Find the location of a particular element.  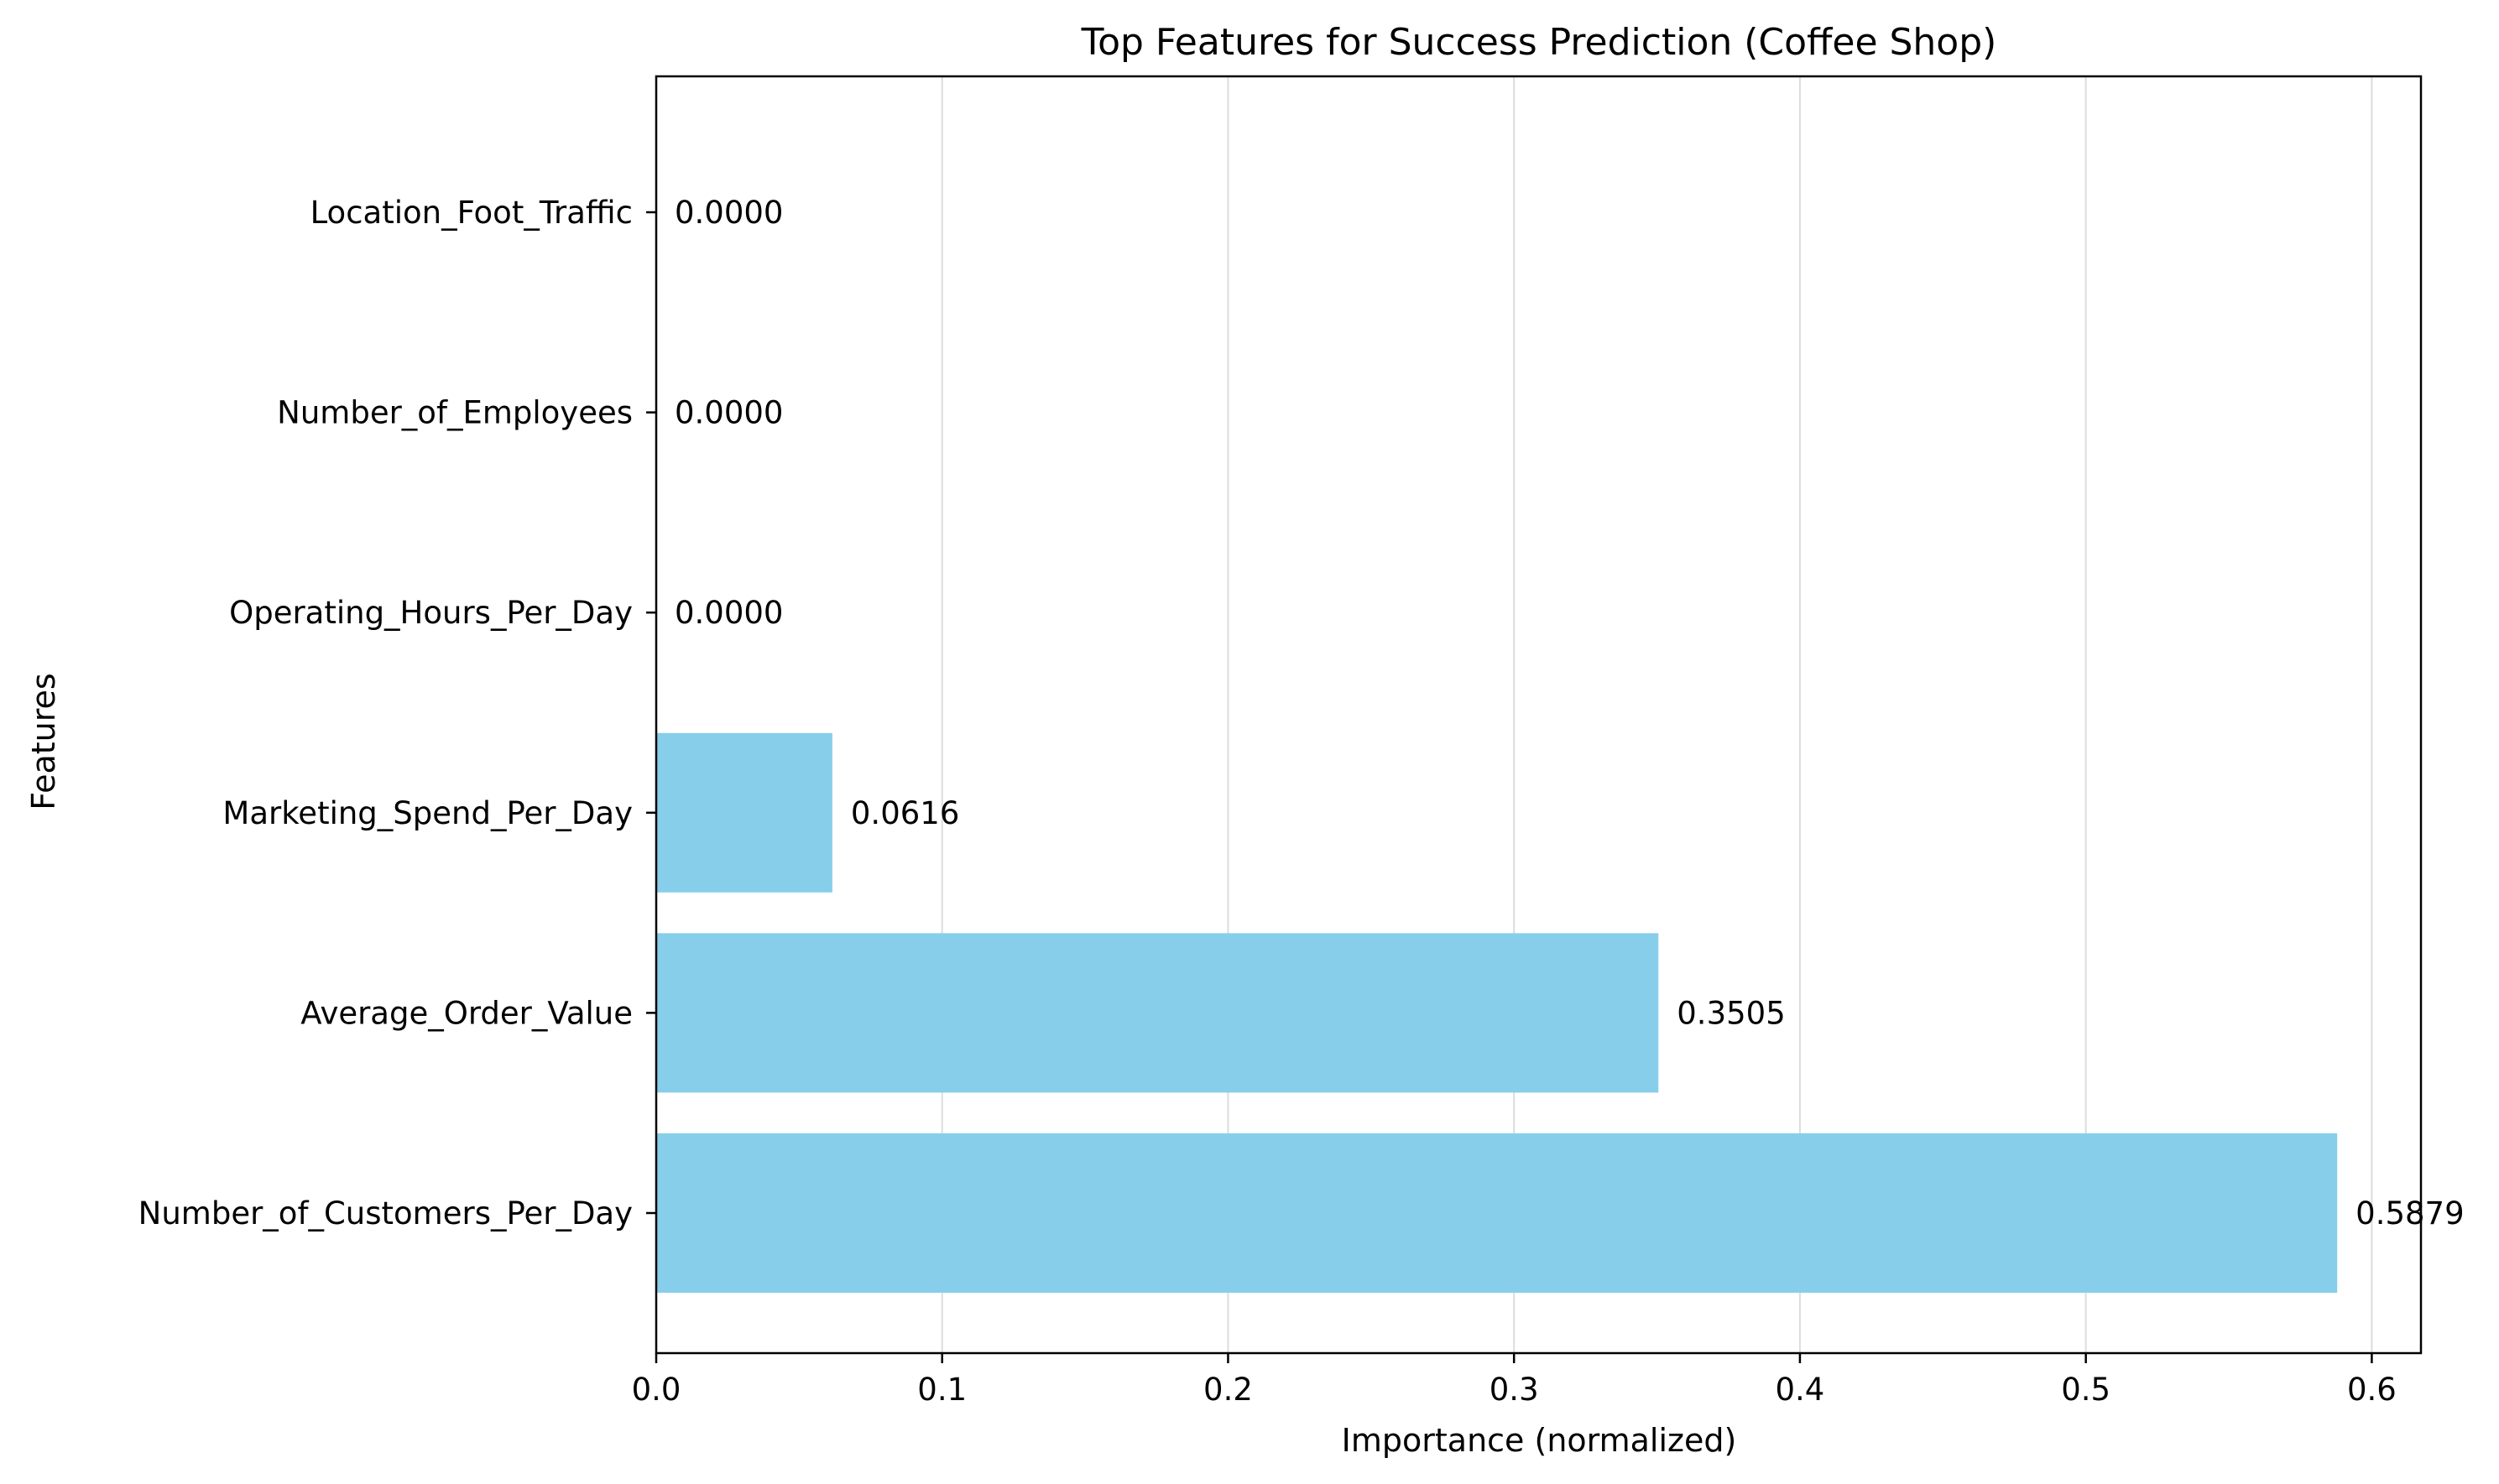

x-axis-label: Importance (normalized) is located at coordinates (1539, 1440).